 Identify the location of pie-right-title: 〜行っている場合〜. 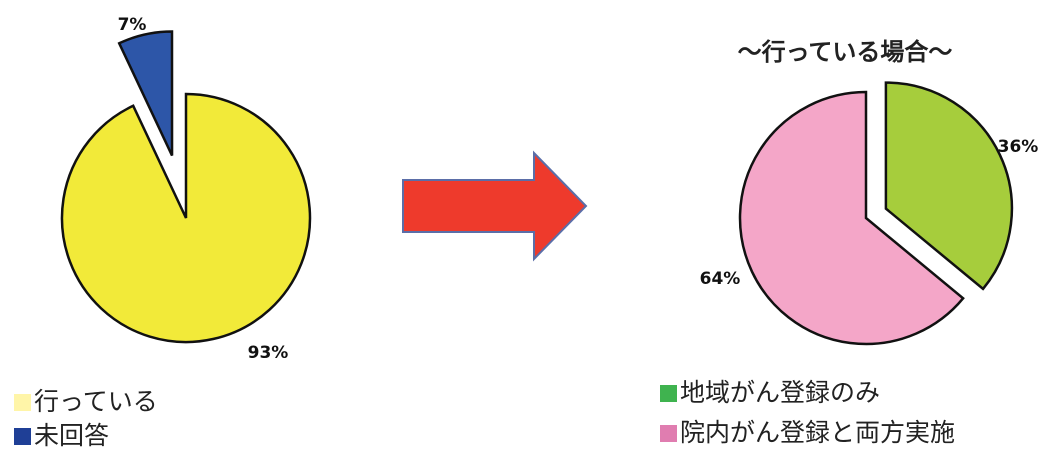
(845, 52).